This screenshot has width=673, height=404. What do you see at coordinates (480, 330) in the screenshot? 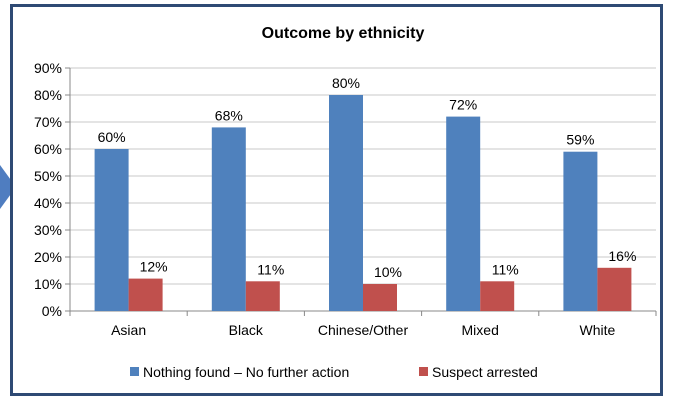
I see `x-tick-label: Mixed` at bounding box center [480, 330].